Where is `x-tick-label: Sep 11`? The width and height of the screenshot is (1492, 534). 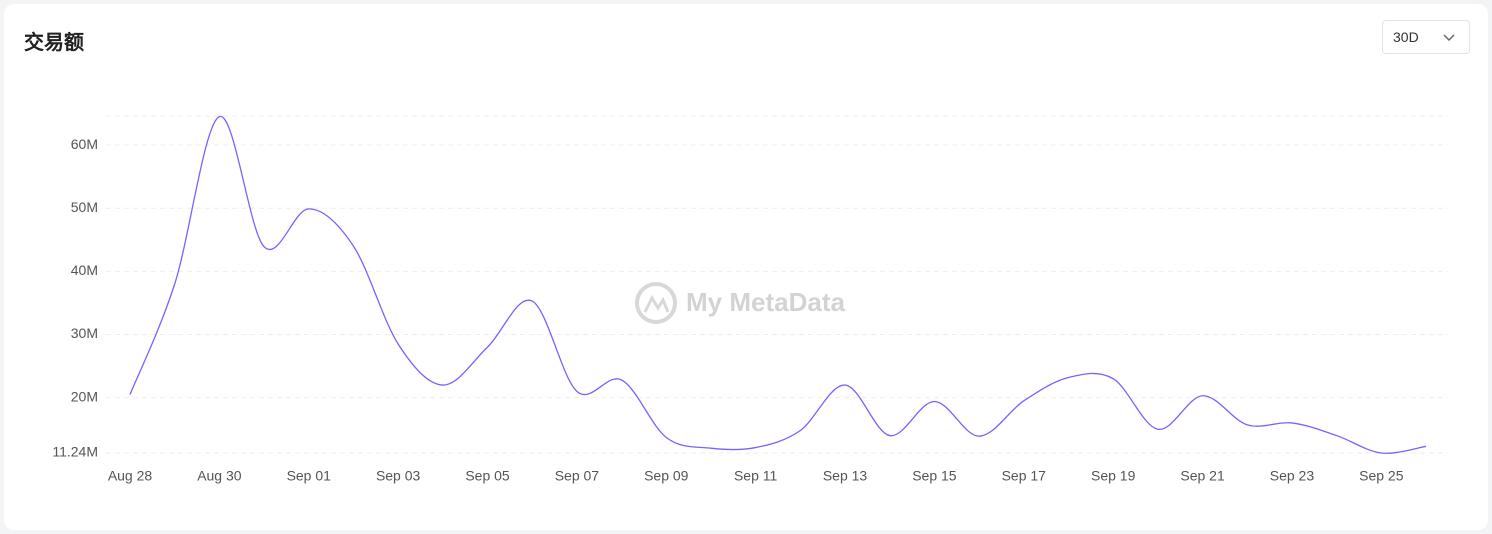 x-tick-label: Sep 11 is located at coordinates (756, 476).